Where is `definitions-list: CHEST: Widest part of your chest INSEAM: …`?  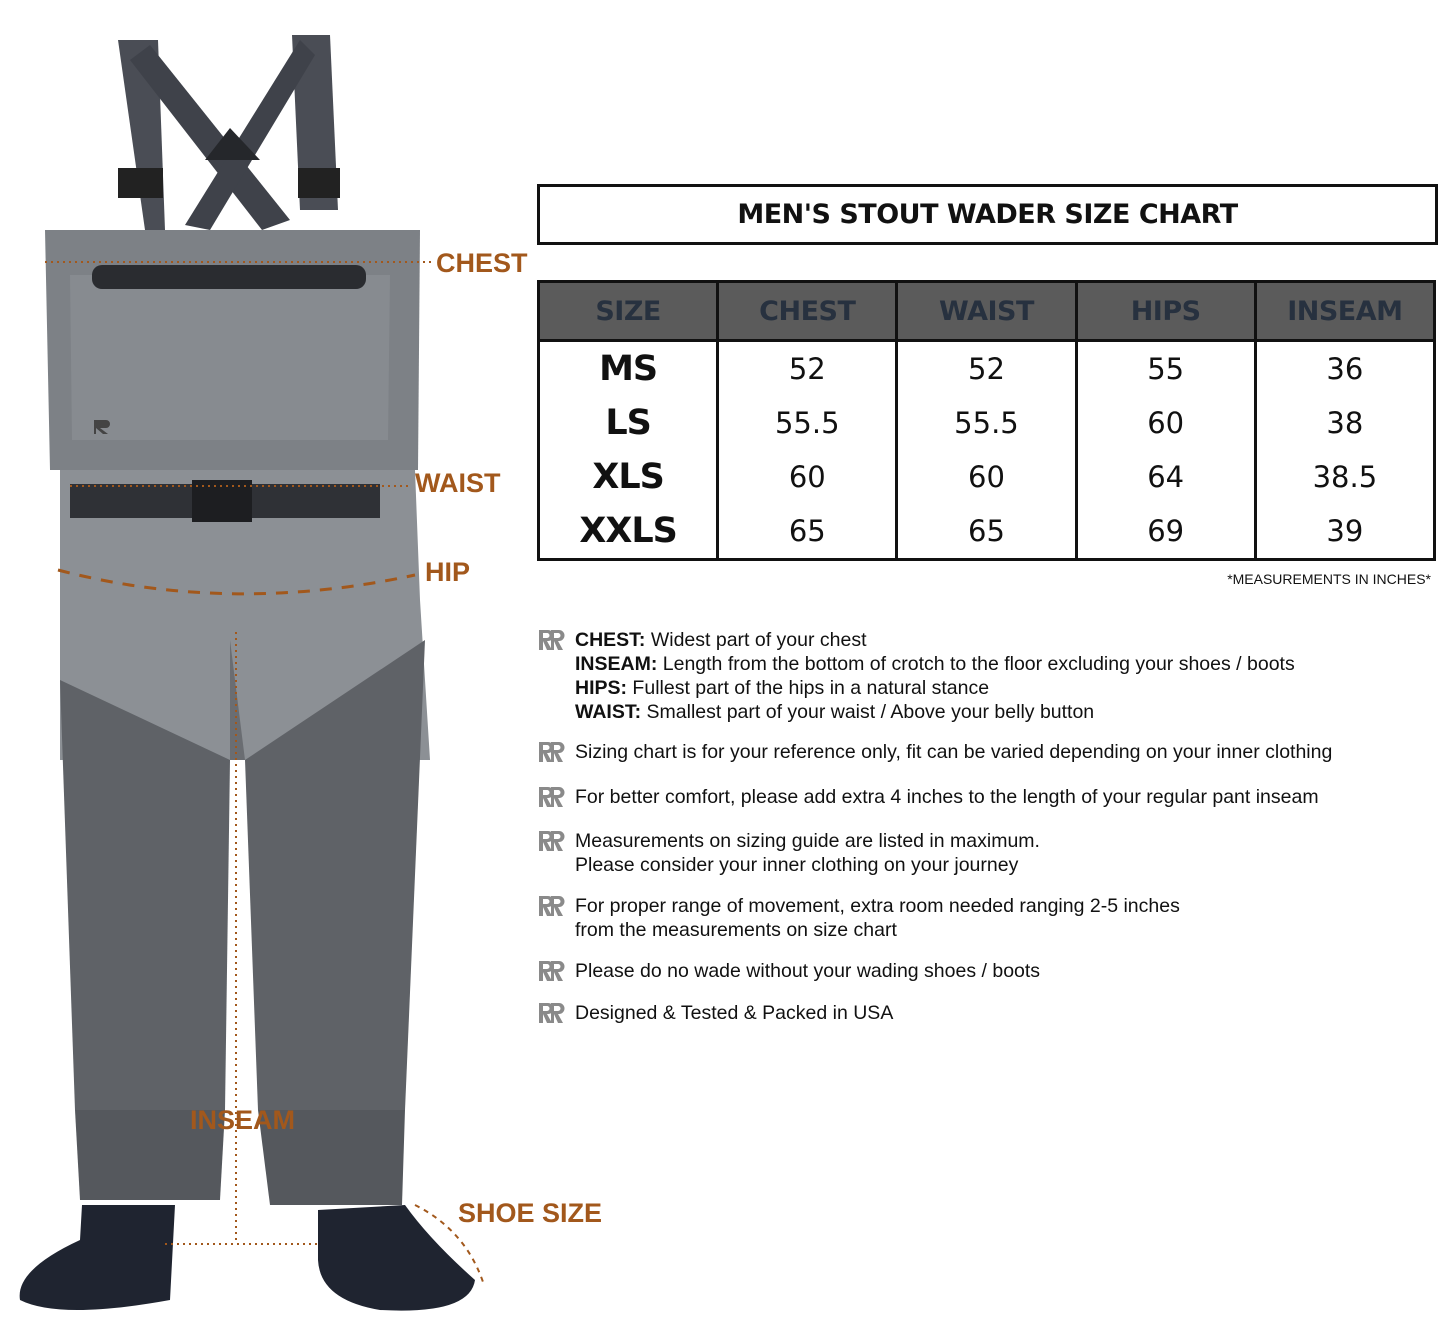 definitions-list: CHEST: Widest part of your chest INSEAM: … is located at coordinates (916, 676).